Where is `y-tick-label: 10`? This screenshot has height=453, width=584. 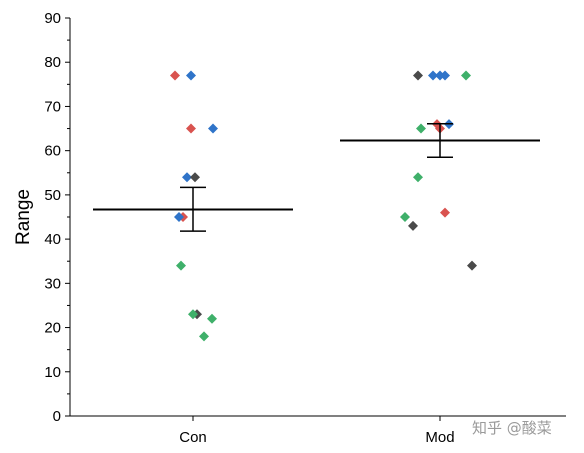 y-tick-label: 10 is located at coordinates (52, 372).